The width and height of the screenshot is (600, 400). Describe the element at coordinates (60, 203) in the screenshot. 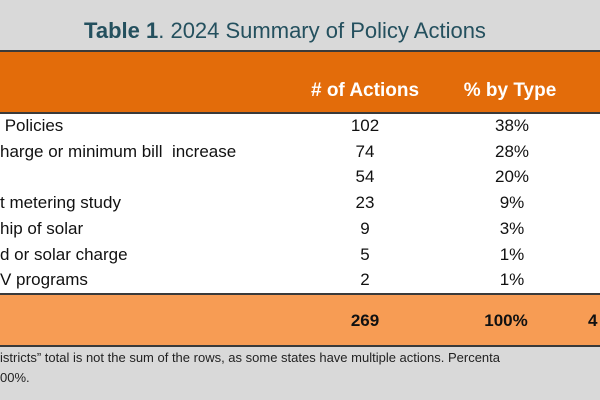

I see `row-label: t metering study` at that location.